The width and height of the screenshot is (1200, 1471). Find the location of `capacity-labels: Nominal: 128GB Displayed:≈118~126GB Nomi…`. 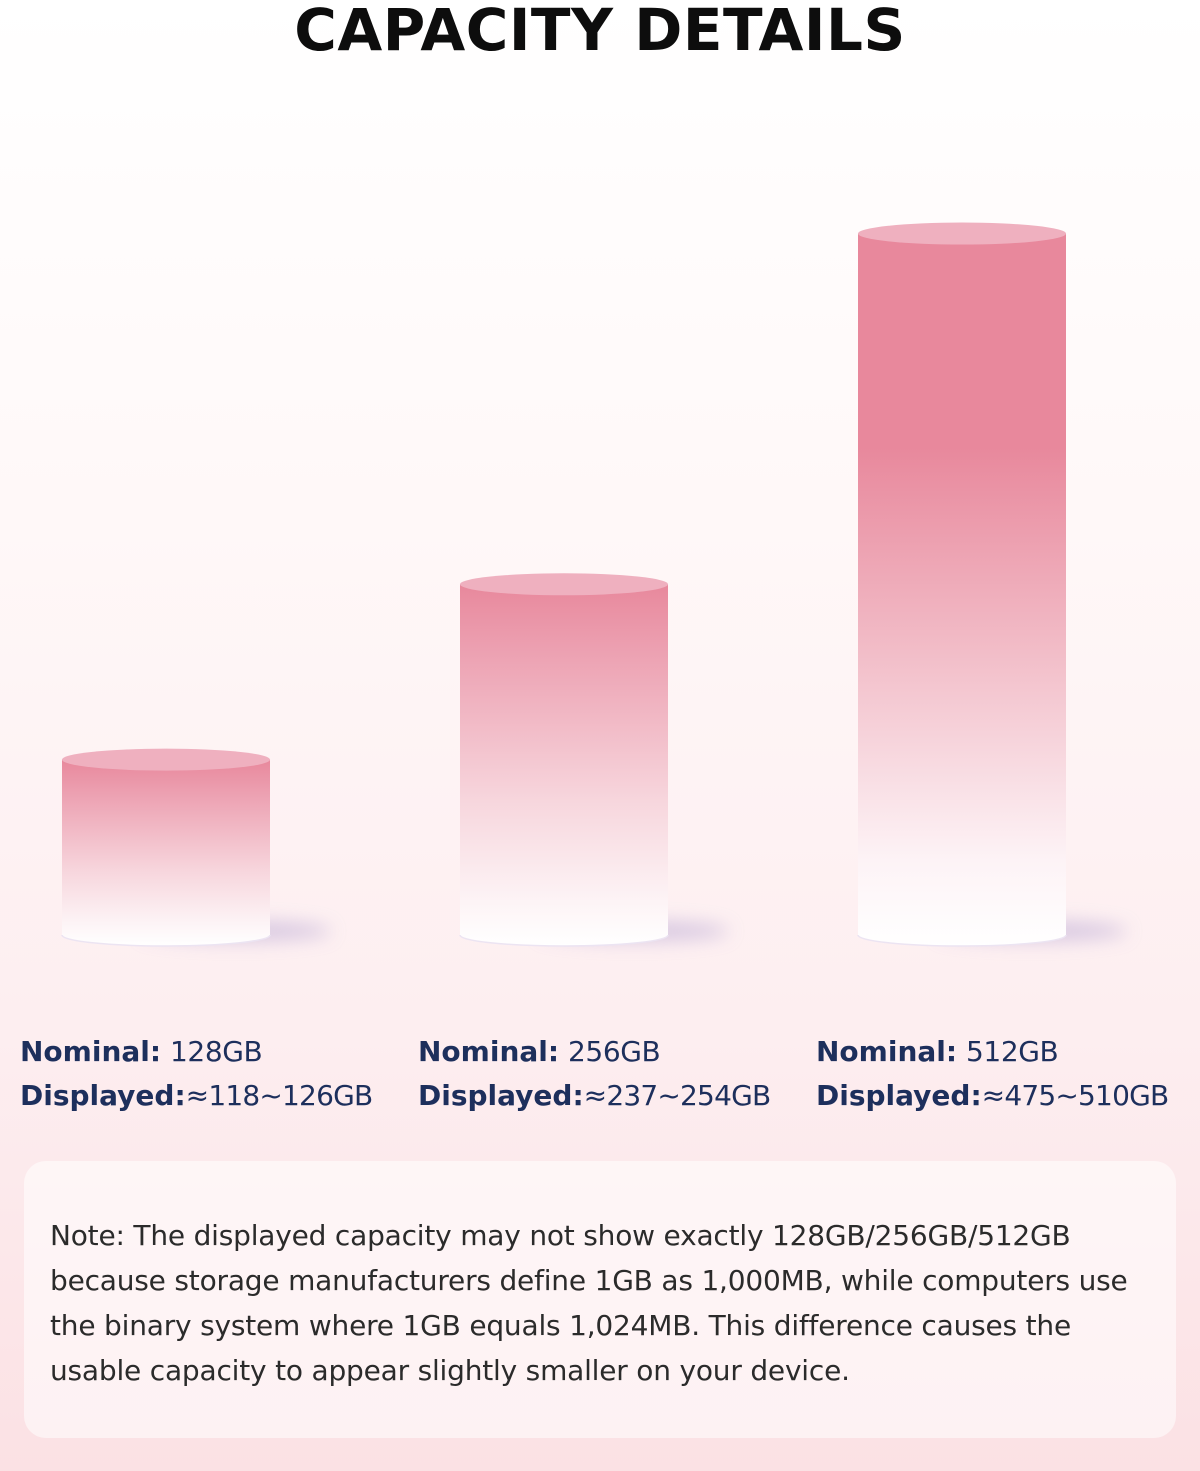

capacity-labels: Nominal: 128GB Displayed:≈118~126GB Nomi… is located at coordinates (600, 1085).